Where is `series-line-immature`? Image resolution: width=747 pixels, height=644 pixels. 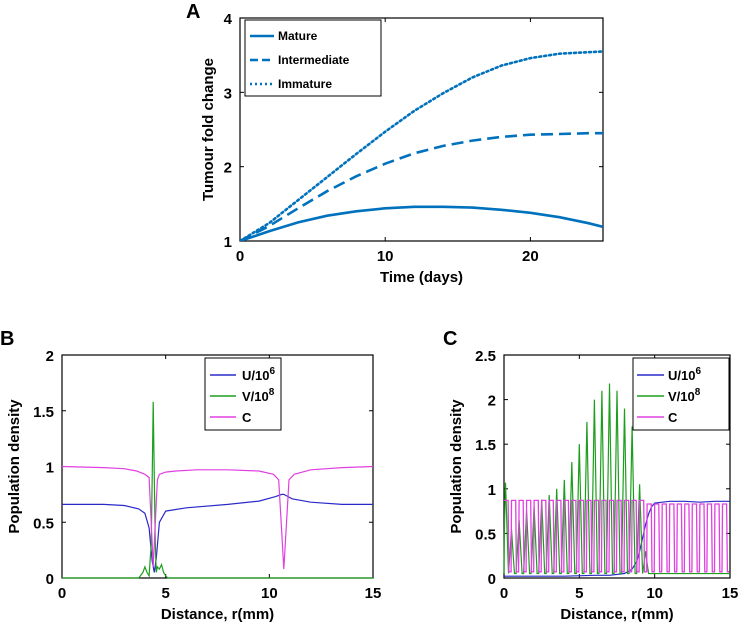 series-line-immature is located at coordinates (421, 145).